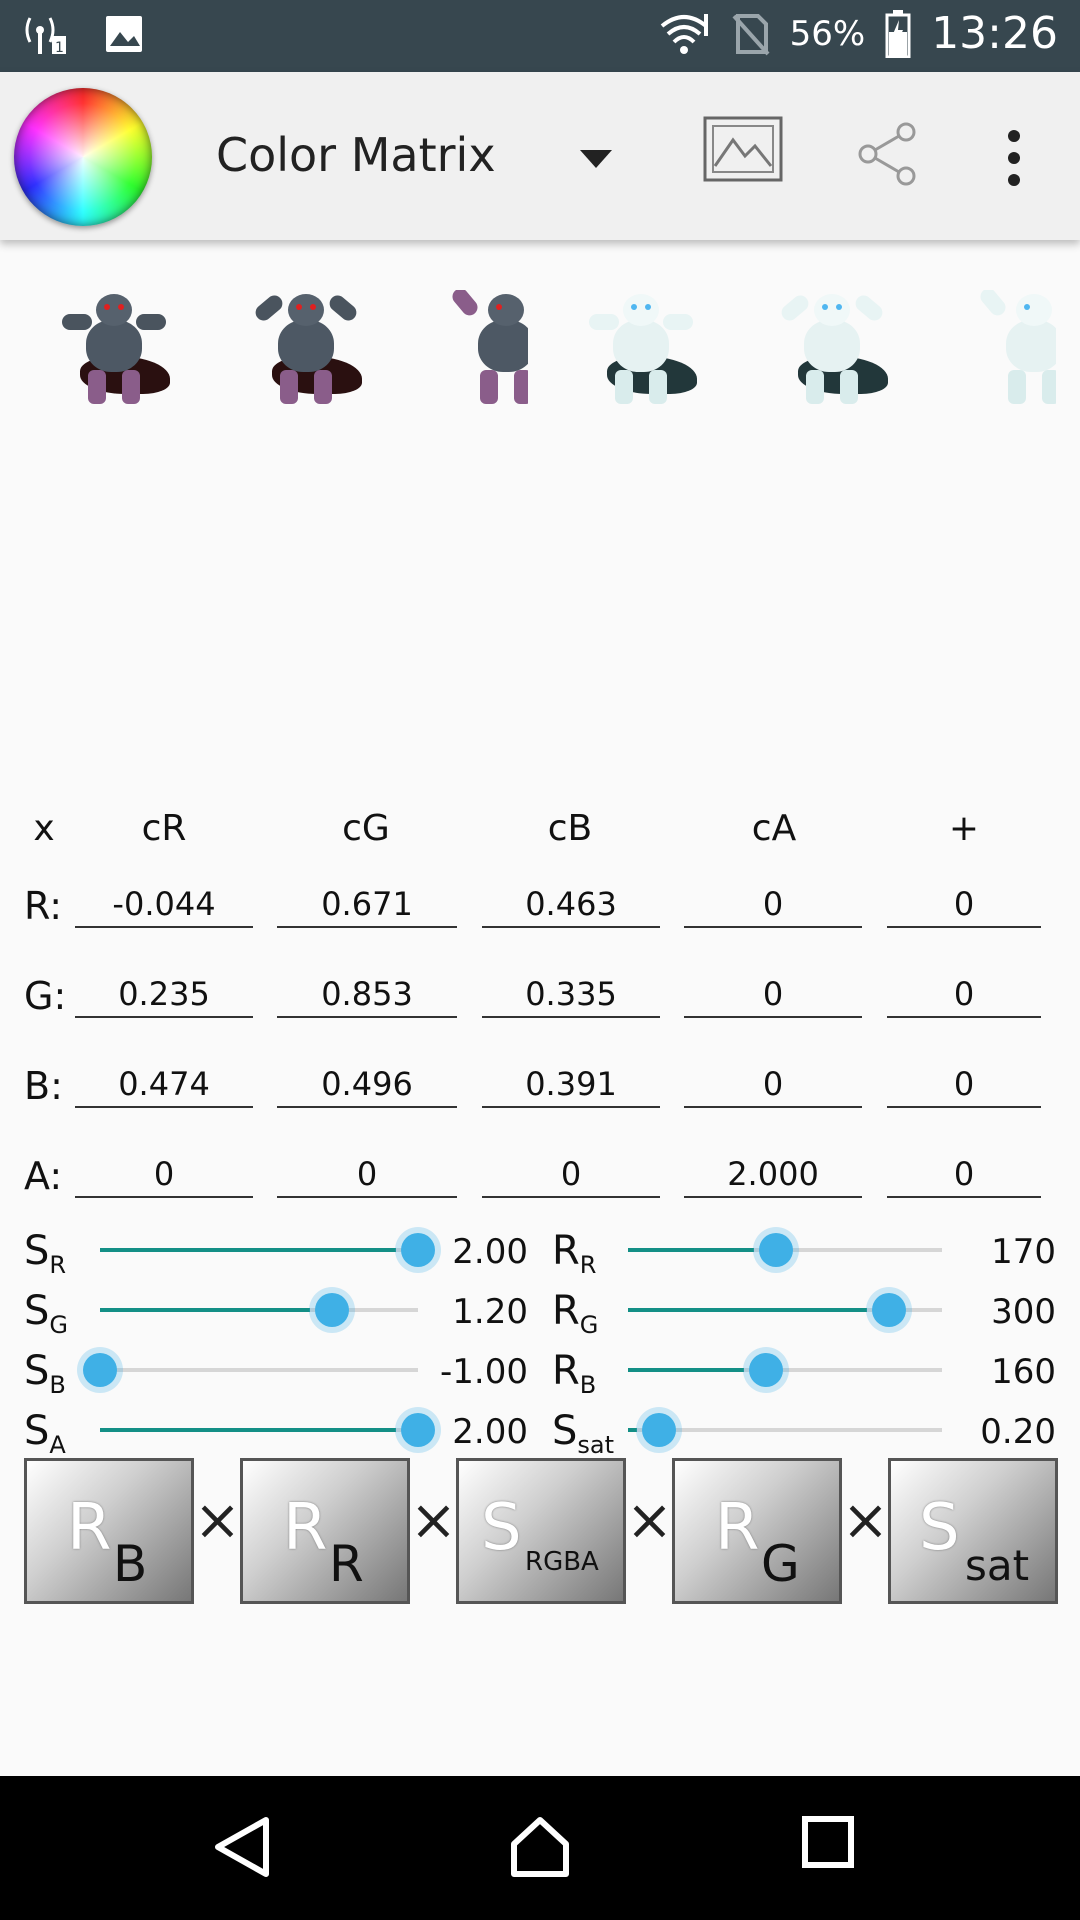 The image size is (1080, 1920). What do you see at coordinates (1014, 158) in the screenshot?
I see `overflow-menu-icon` at bounding box center [1014, 158].